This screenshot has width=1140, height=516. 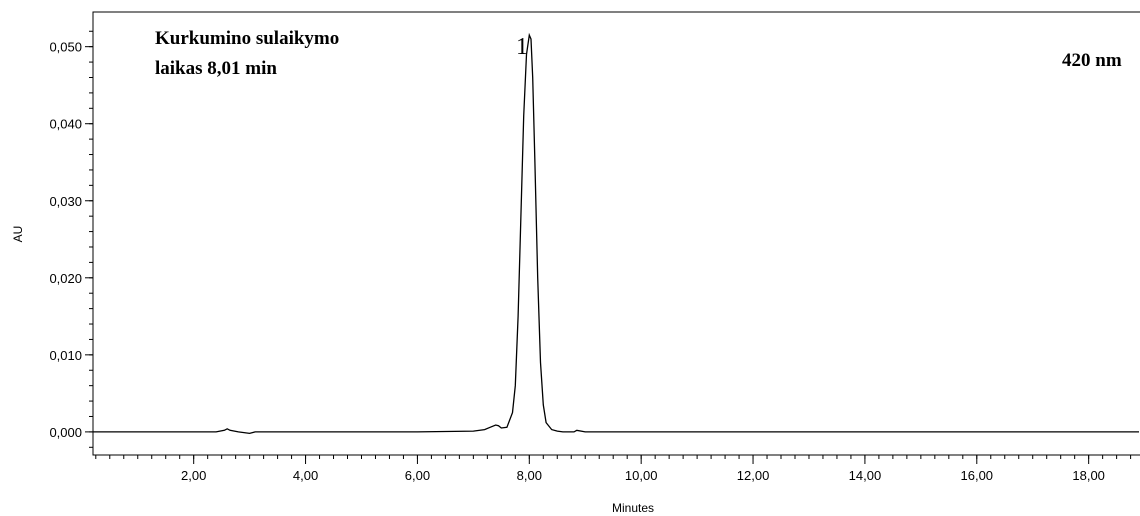 What do you see at coordinates (865, 475) in the screenshot?
I see `x-tick-label: 14,00` at bounding box center [865, 475].